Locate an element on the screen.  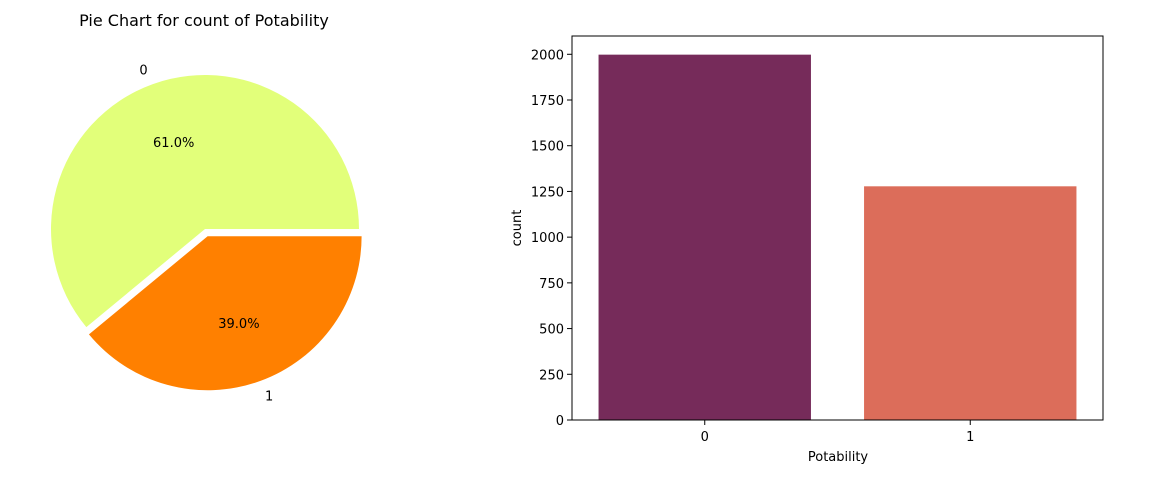
bar-y-axis-label: count is located at coordinates (517, 228).